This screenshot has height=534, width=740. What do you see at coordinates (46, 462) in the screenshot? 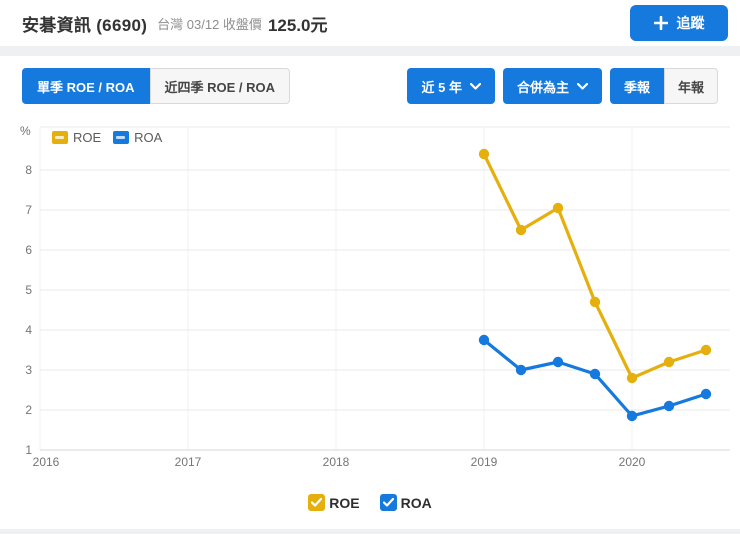
I see `svg-text: 2016` at bounding box center [46, 462].